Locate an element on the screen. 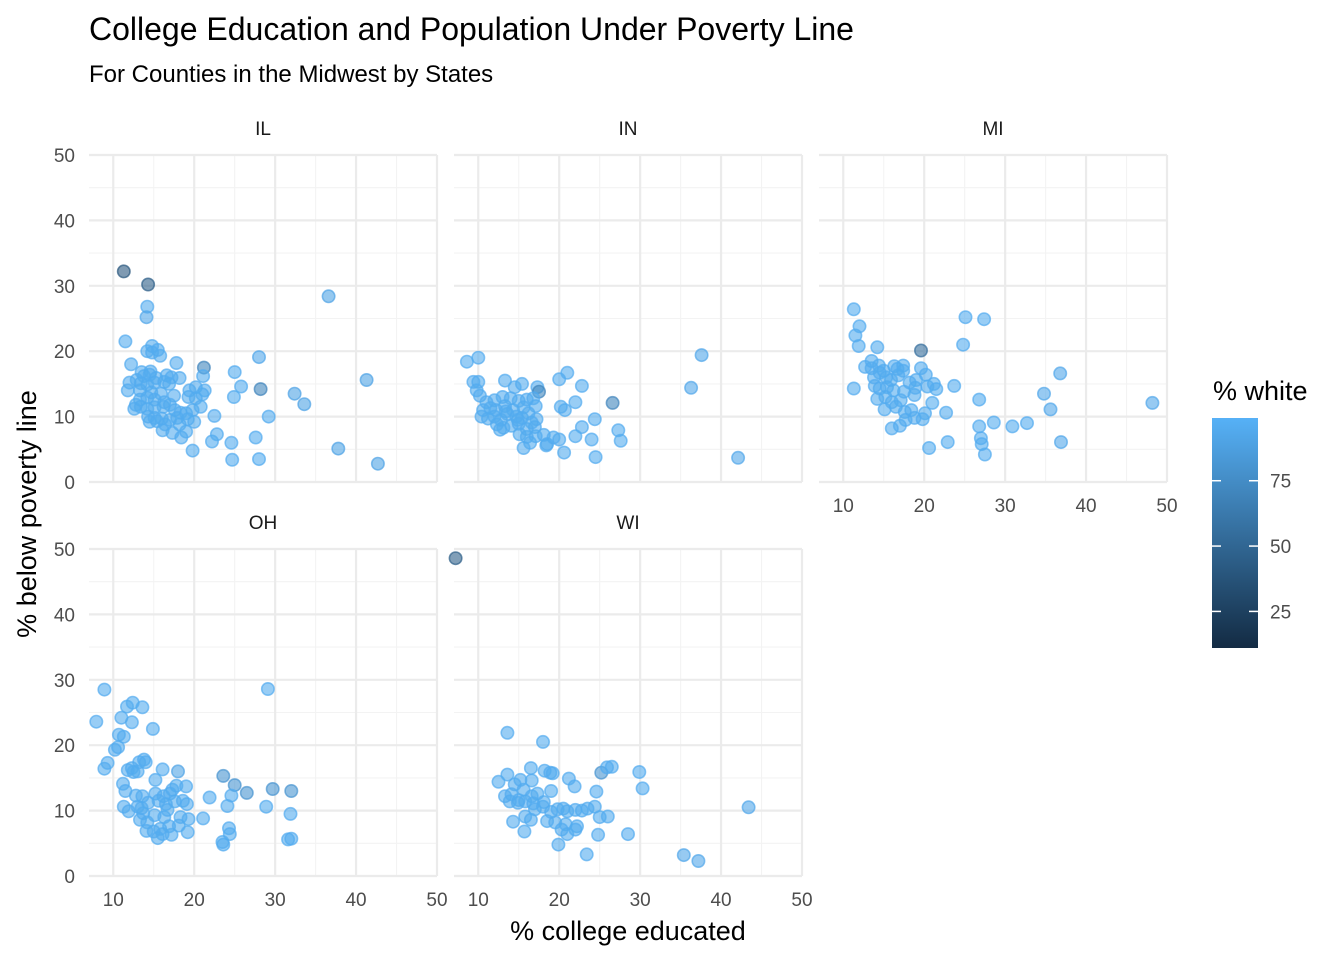 This screenshot has width=1344, height=960. facet-oh: OH is located at coordinates (264, 695).